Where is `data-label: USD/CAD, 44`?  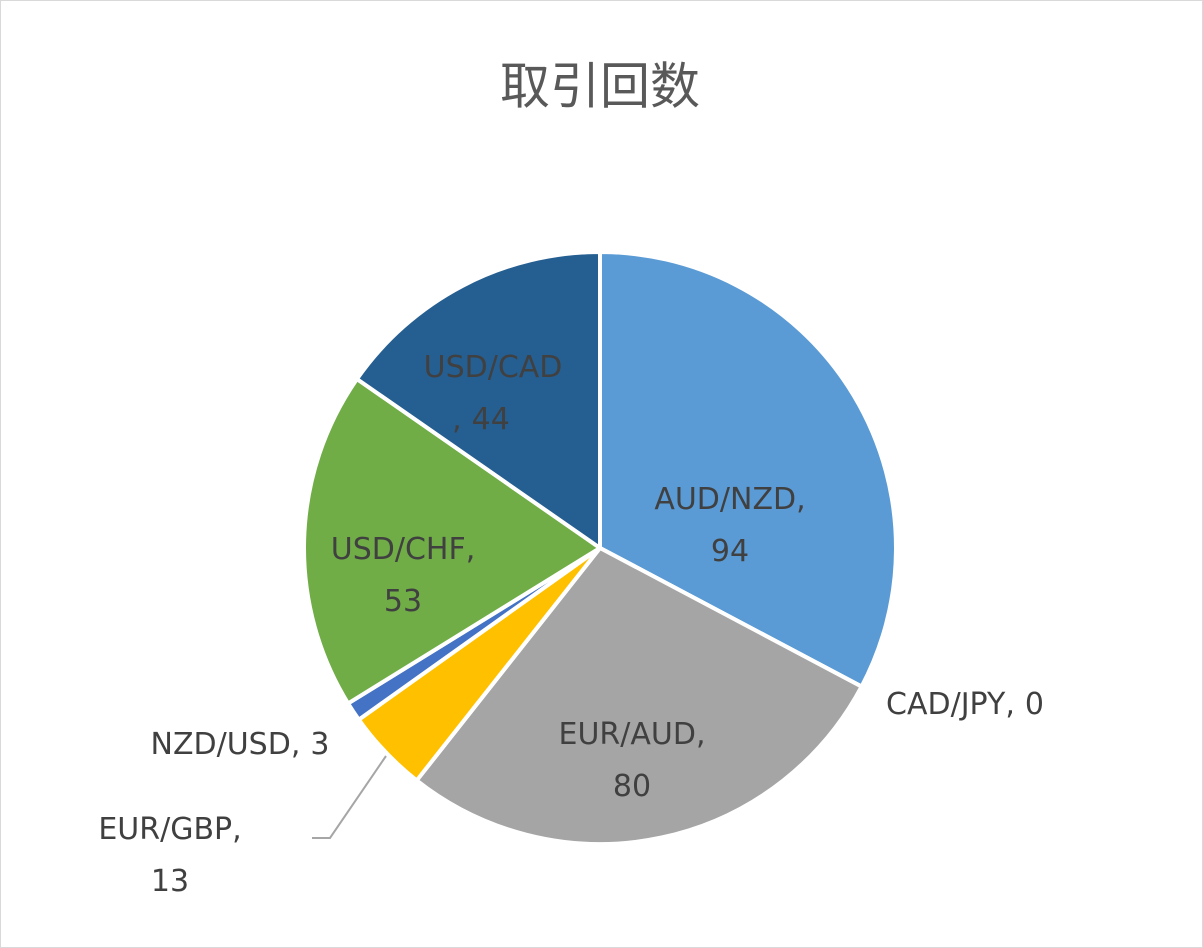 data-label: USD/CAD, 44 is located at coordinates (493, 393).